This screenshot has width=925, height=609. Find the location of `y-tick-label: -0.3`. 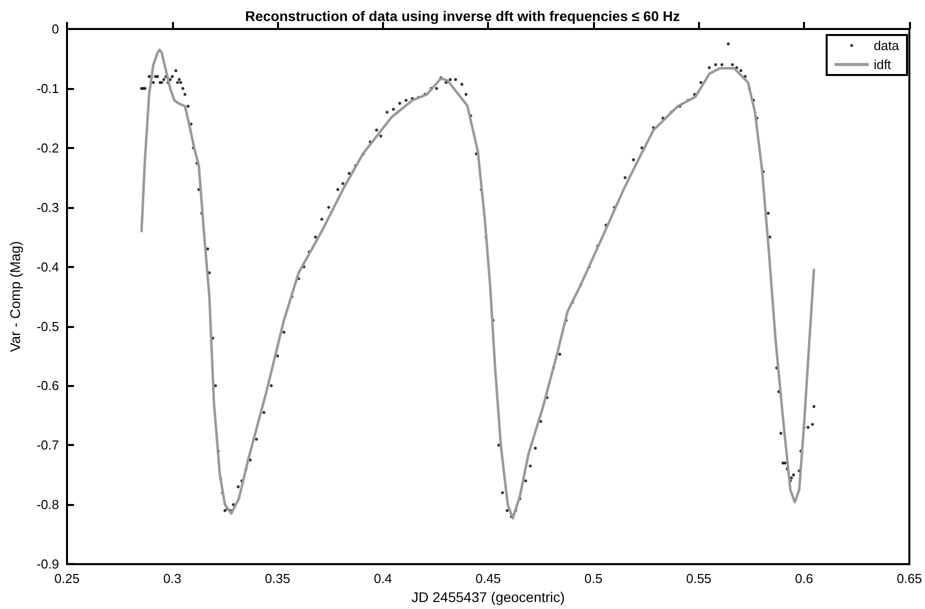

y-tick-label: -0.3 is located at coordinates (47, 207).